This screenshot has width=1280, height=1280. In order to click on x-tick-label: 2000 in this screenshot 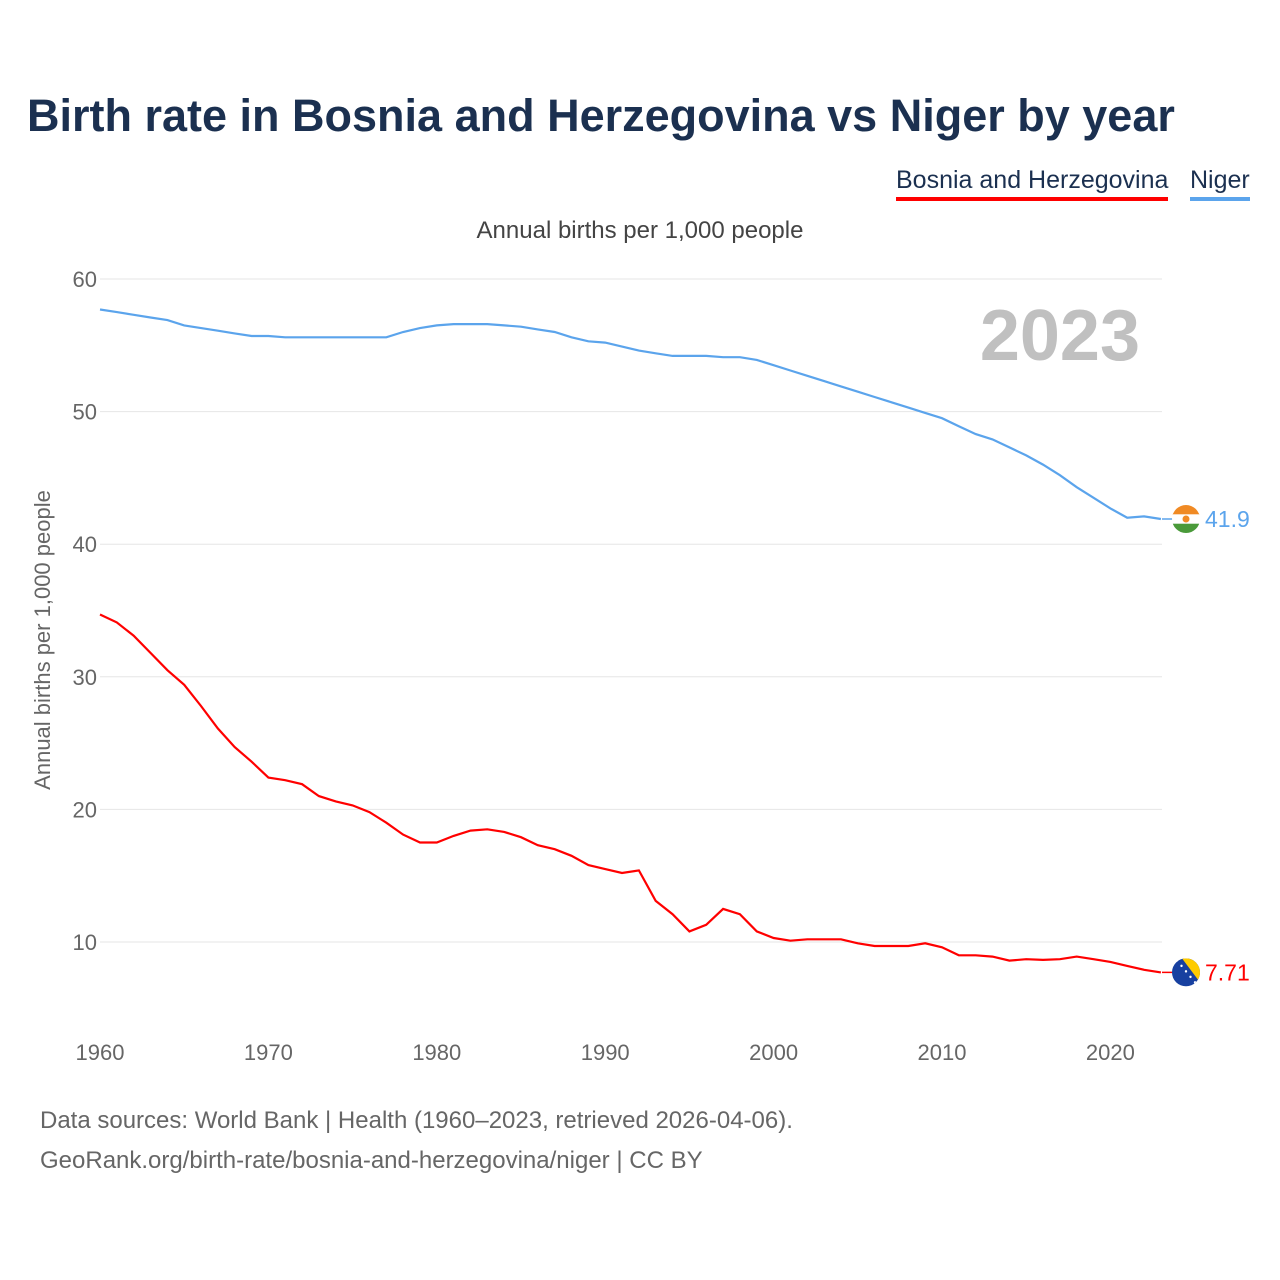, I will do `click(773, 1052)`.